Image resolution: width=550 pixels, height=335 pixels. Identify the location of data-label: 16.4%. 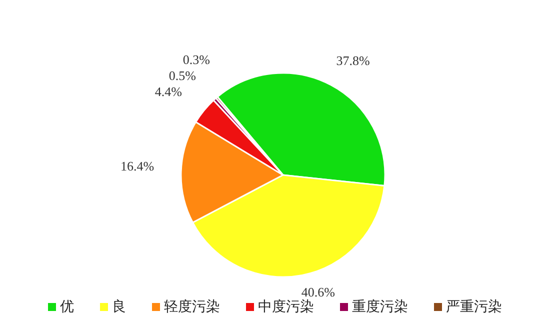
(137, 166).